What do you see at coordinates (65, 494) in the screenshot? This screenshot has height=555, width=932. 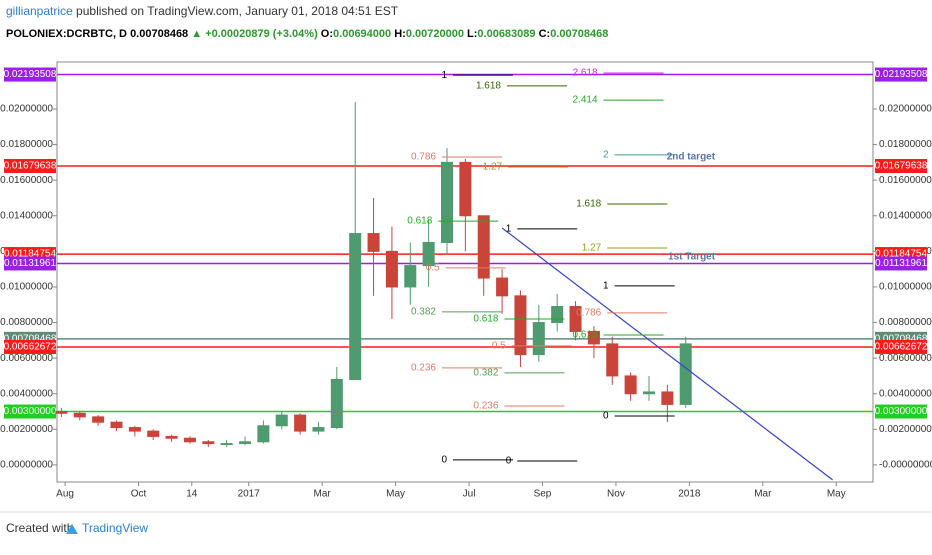 I see `x-tick-label: Aug` at bounding box center [65, 494].